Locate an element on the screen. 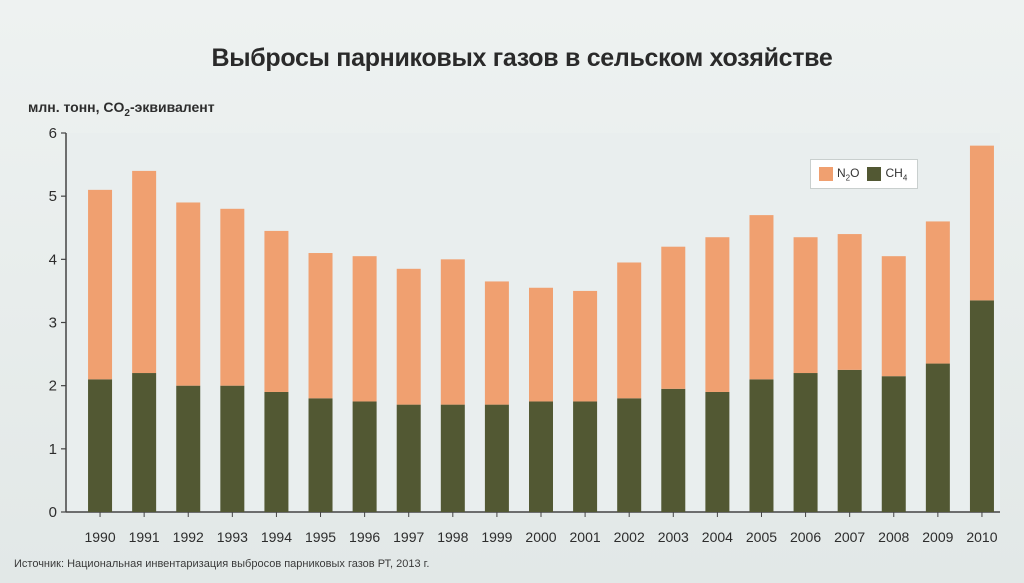  bar-ch4-2003 is located at coordinates (673, 450).